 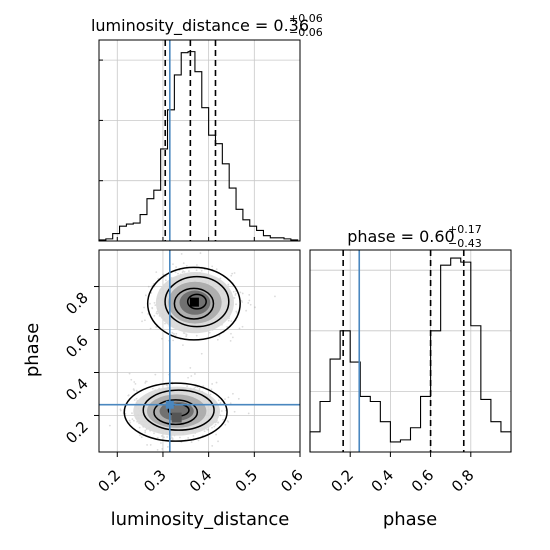 What do you see at coordinates (201, 481) in the screenshot?
I see `x-tick-label: 0.4` at bounding box center [201, 481].